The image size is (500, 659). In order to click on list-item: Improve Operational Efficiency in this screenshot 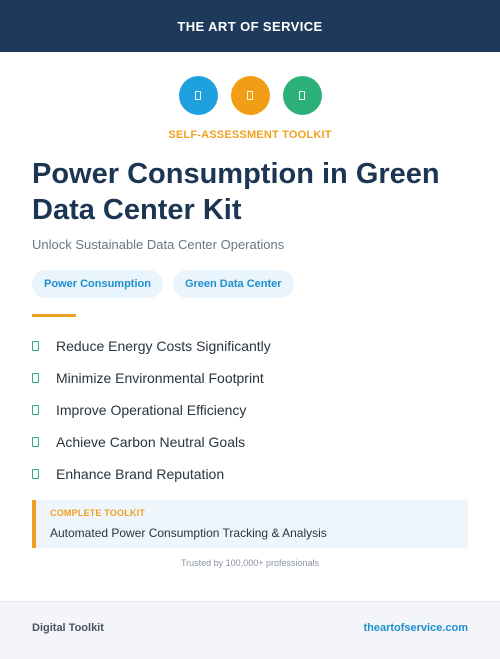, I will do `click(151, 410)`.